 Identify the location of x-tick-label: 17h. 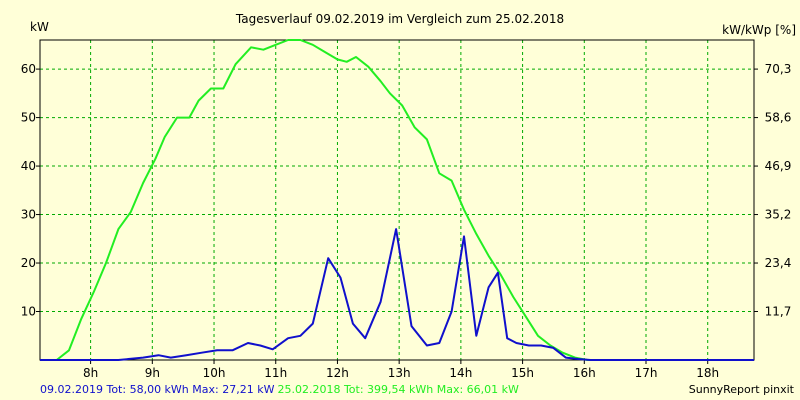
(646, 373).